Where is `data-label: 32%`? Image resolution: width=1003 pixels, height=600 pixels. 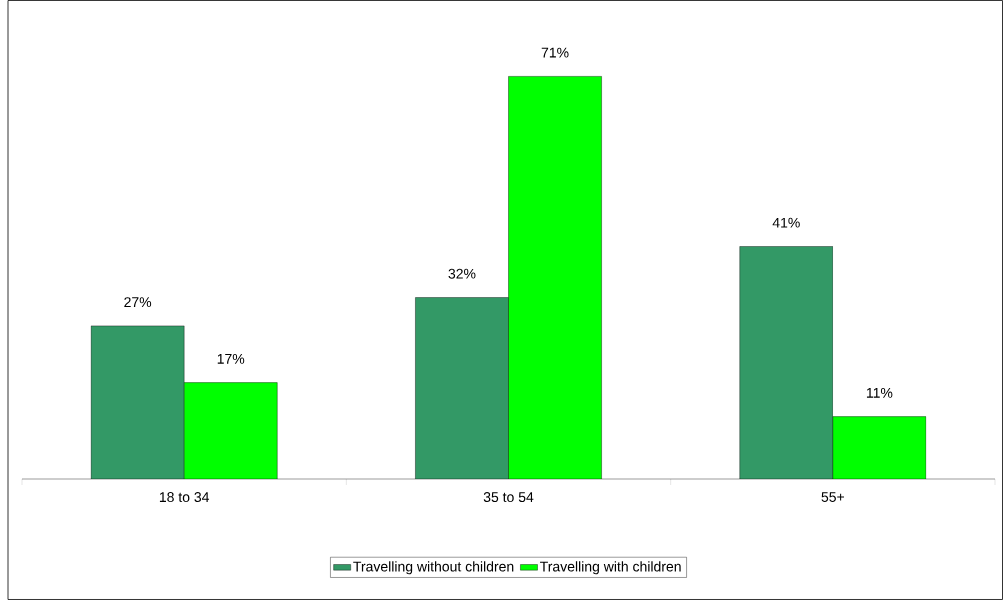 data-label: 32% is located at coordinates (462, 273).